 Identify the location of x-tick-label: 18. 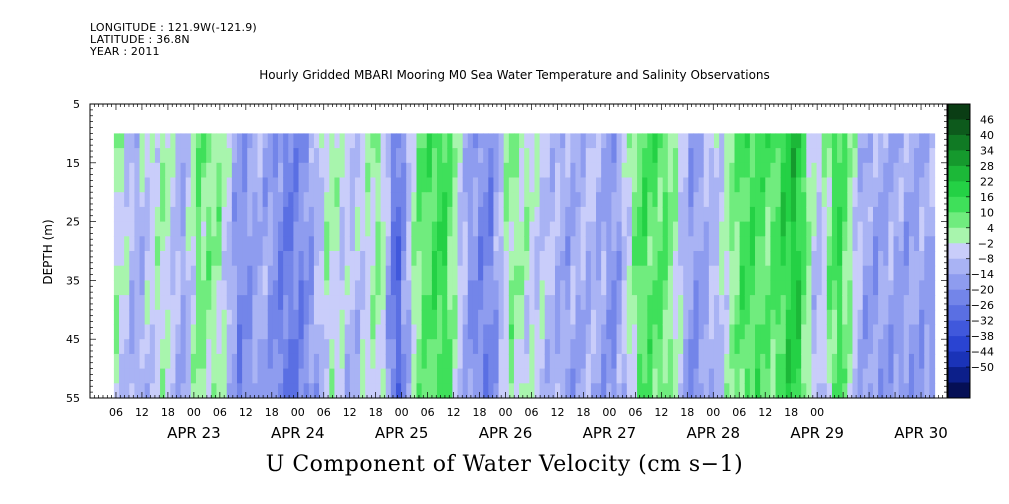
(168, 412).